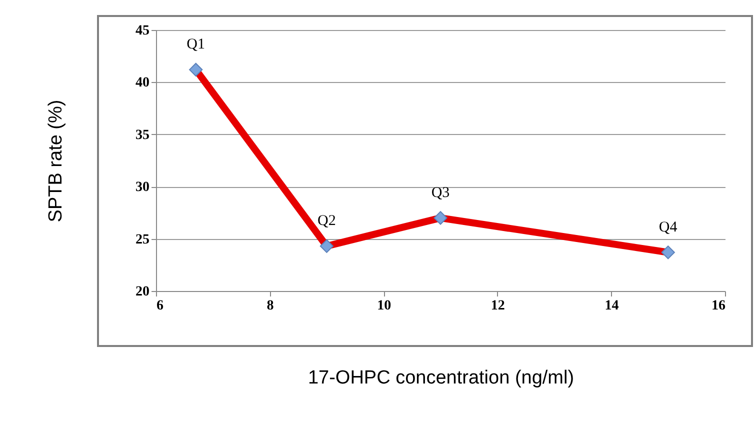  I want to click on x-axis-title: 17-OHPC concentration (ng/ml), so click(441, 378).